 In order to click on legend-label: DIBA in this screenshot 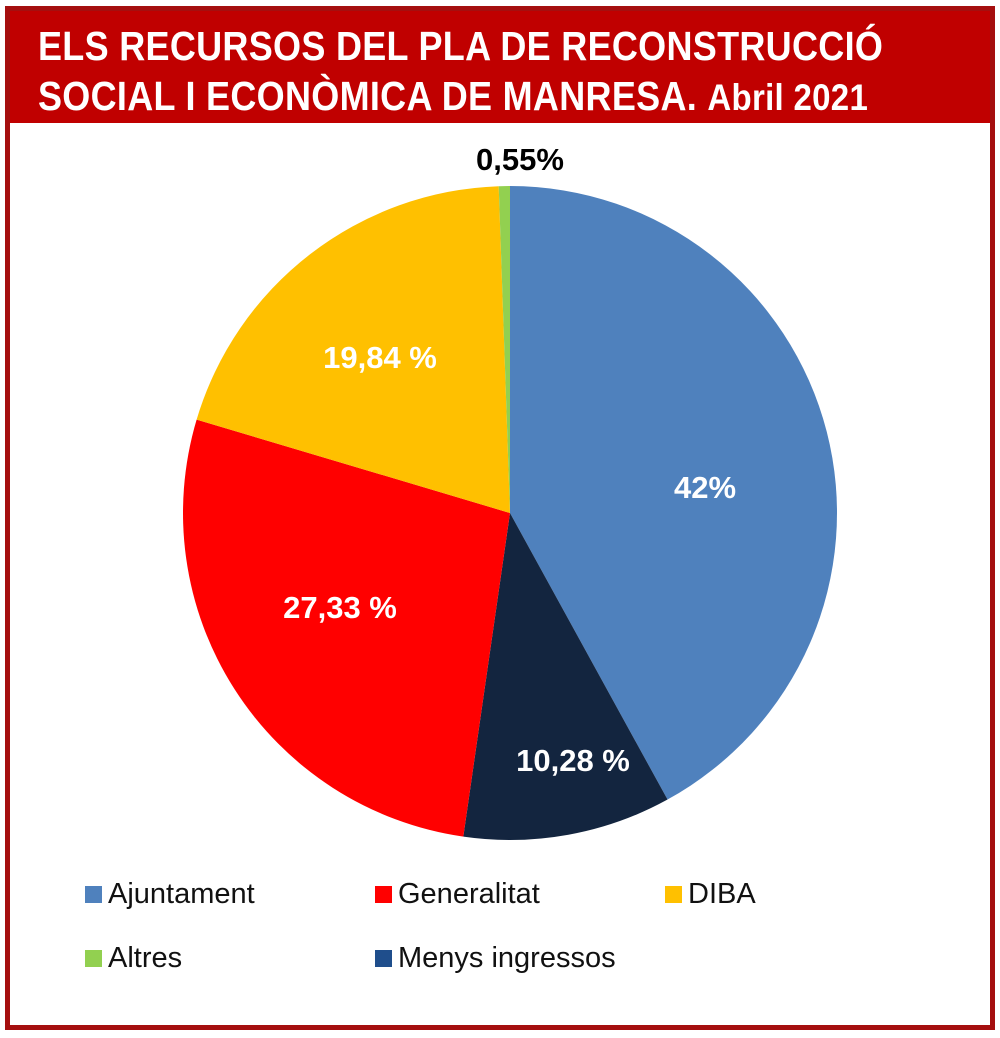, I will do `click(722, 894)`.